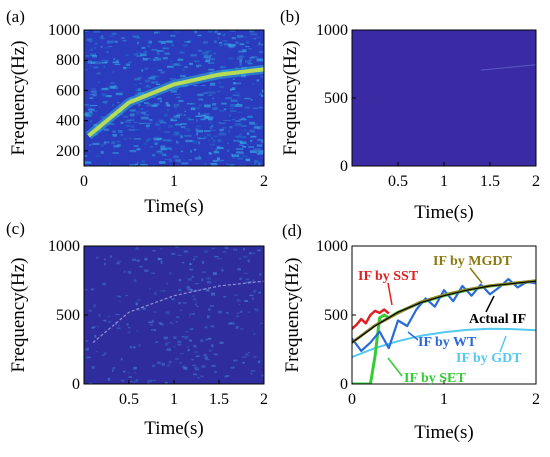 Image resolution: width=550 pixels, height=457 pixels. What do you see at coordinates (174, 315) in the screenshot?
I see `panel-c-noise` at bounding box center [174, 315].